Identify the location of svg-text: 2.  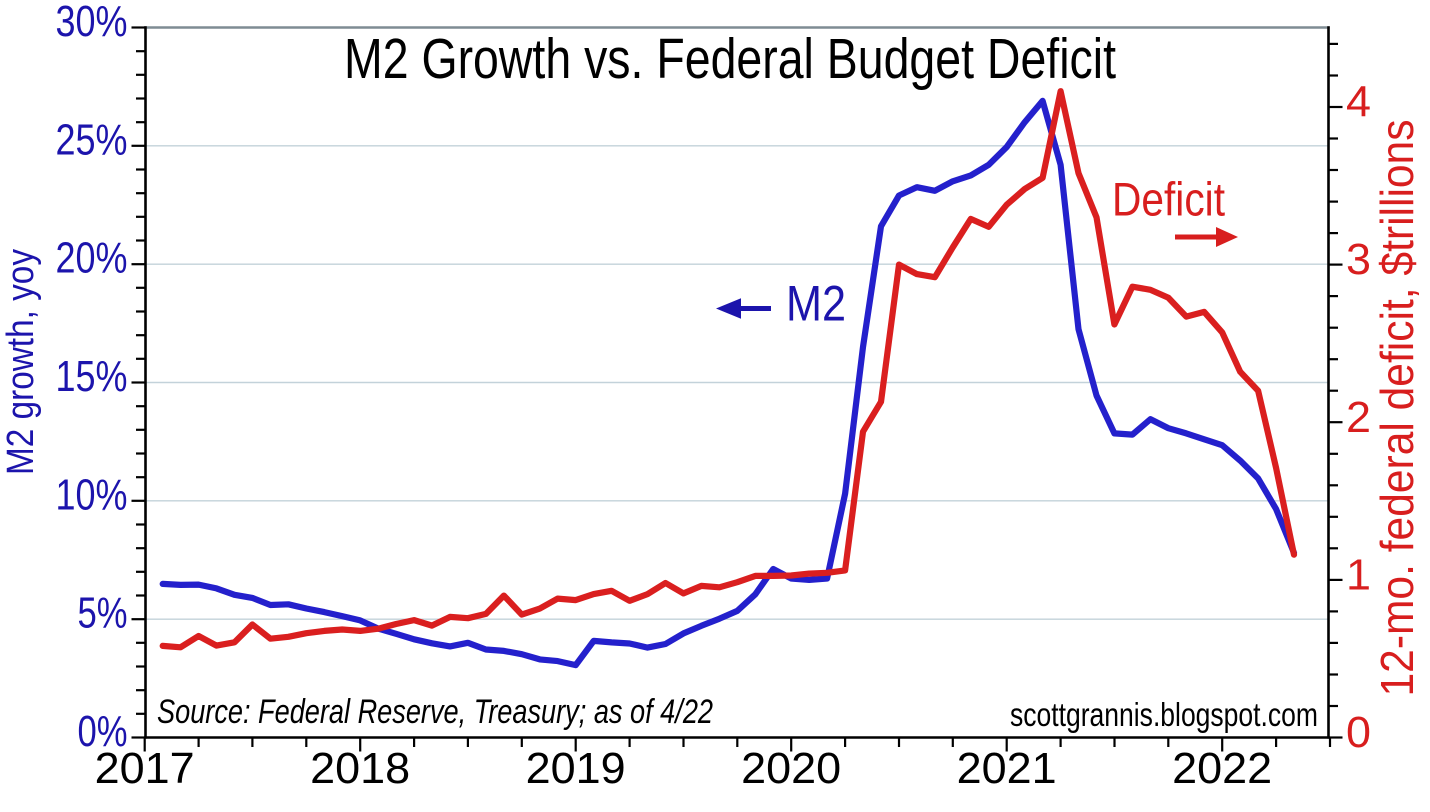
(1358, 418).